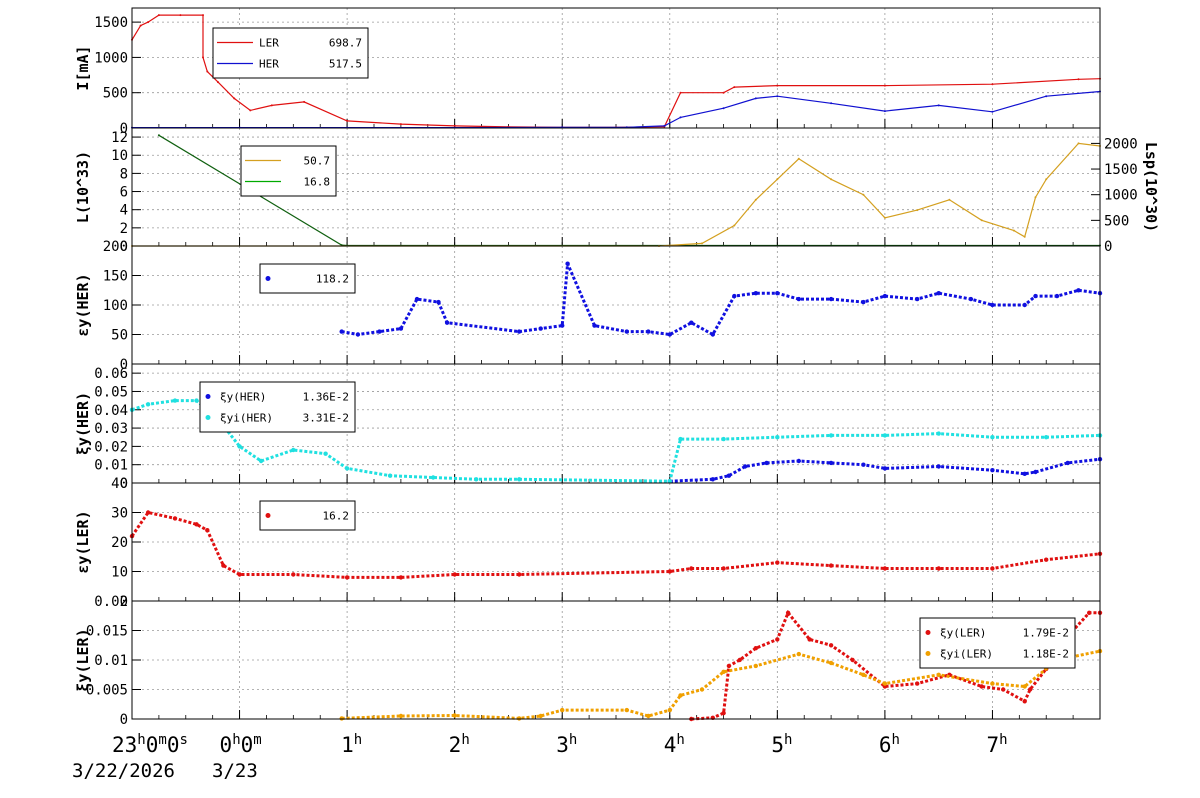  Describe the element at coordinates (459, 744) in the screenshot. I see `x-tick-label: 2h` at that location.